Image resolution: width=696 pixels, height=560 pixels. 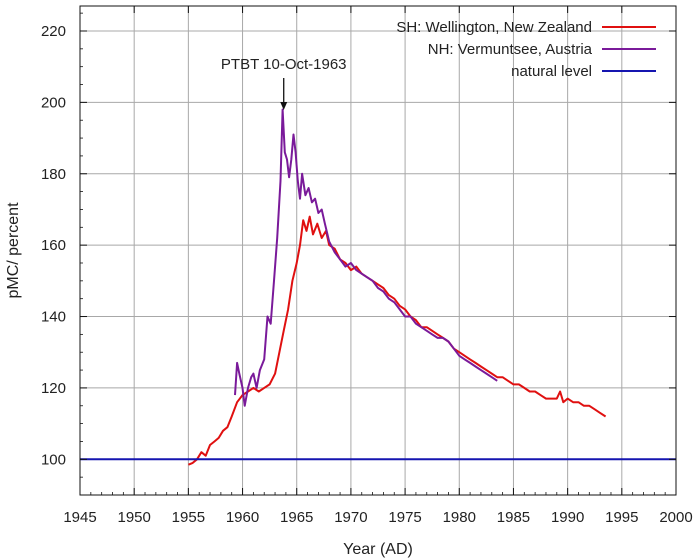 I want to click on x-tick-label: 1990, so click(x=567, y=517).